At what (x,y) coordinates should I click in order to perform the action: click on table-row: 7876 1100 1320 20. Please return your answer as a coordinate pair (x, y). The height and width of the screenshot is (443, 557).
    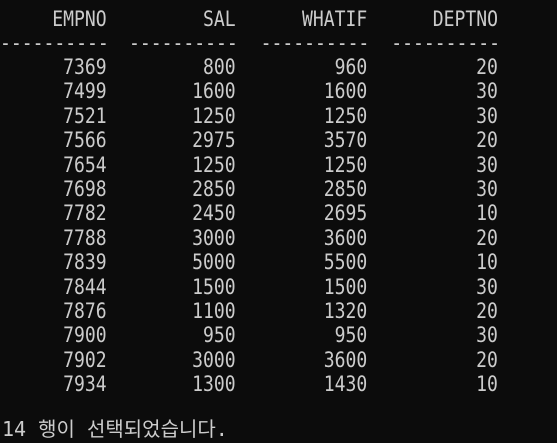
    Looking at the image, I should click on (249, 311).